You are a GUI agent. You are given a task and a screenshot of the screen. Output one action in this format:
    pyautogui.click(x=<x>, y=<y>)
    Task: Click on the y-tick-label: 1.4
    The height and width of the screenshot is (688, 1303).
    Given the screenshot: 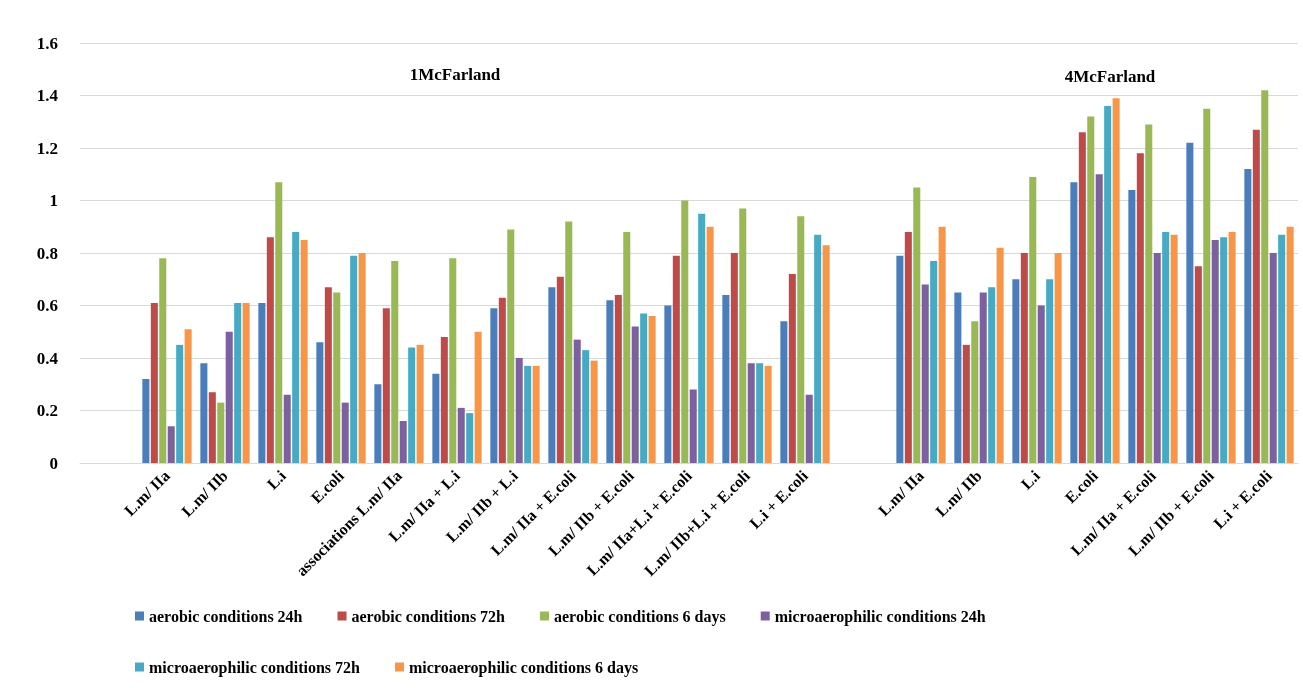 What is the action you would take?
    pyautogui.click(x=47, y=95)
    